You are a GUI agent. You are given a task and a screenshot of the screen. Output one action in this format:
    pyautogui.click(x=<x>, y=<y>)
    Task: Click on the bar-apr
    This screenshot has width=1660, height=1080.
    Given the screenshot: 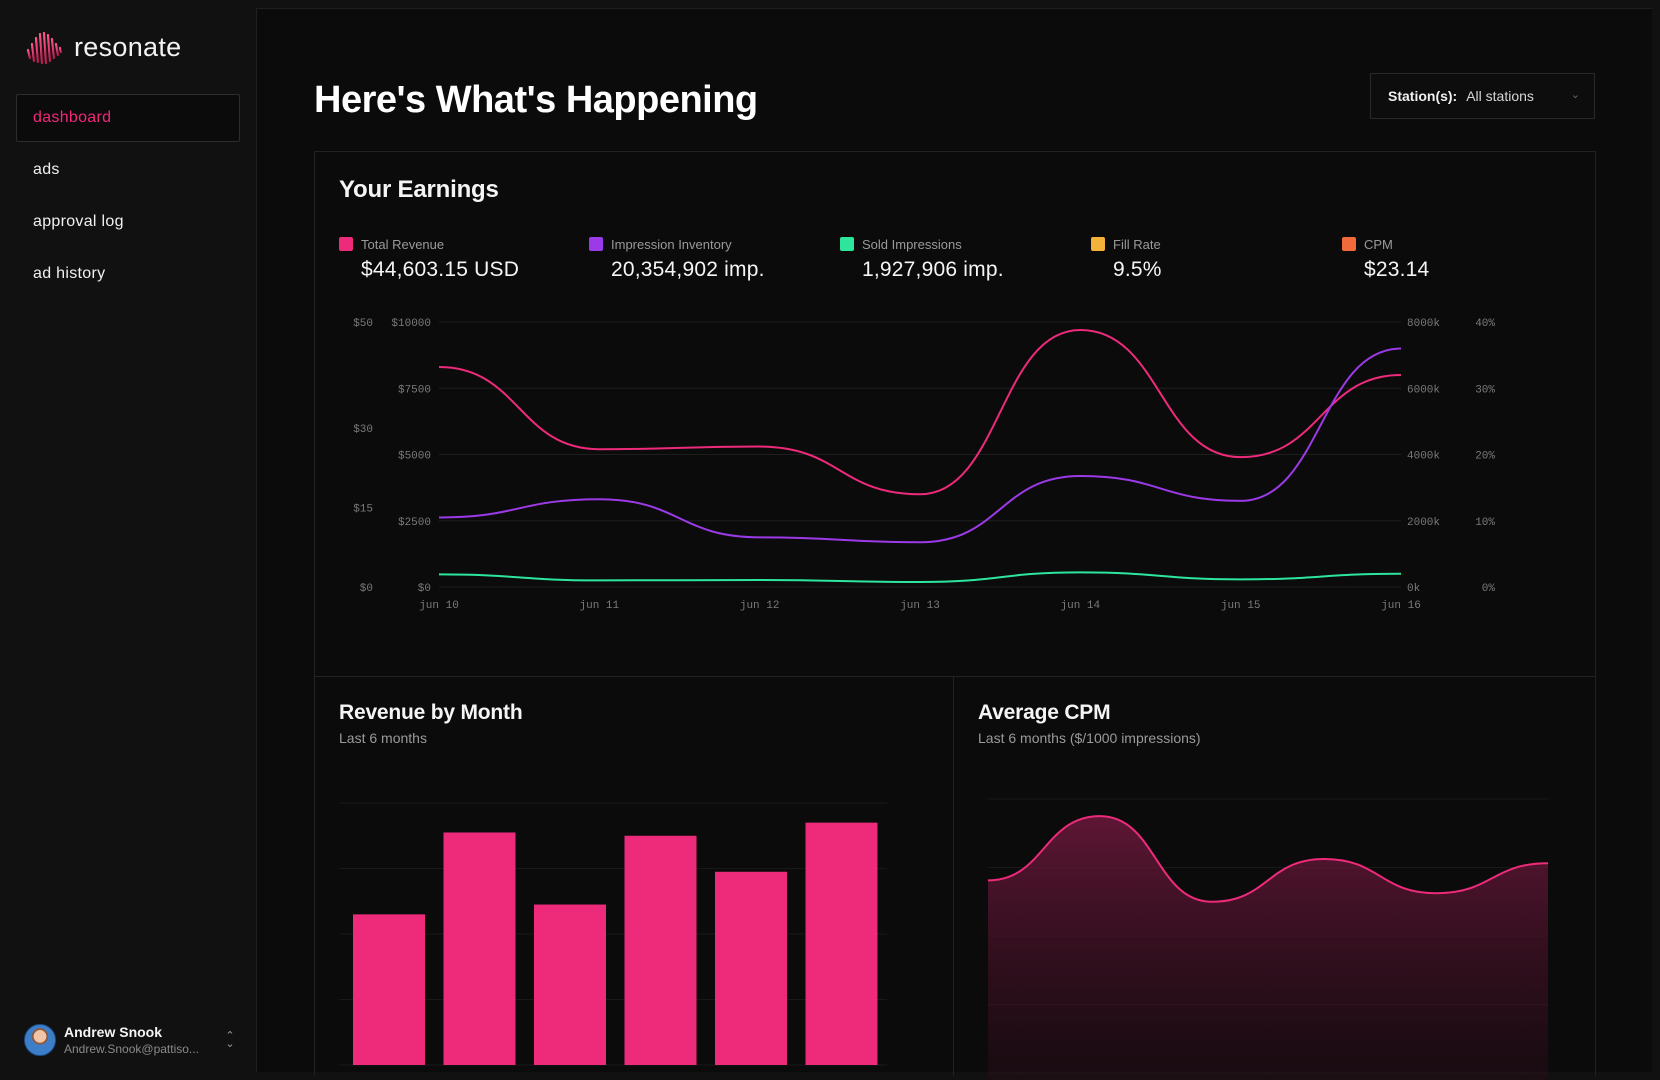 What is the action you would take?
    pyautogui.click(x=660, y=950)
    